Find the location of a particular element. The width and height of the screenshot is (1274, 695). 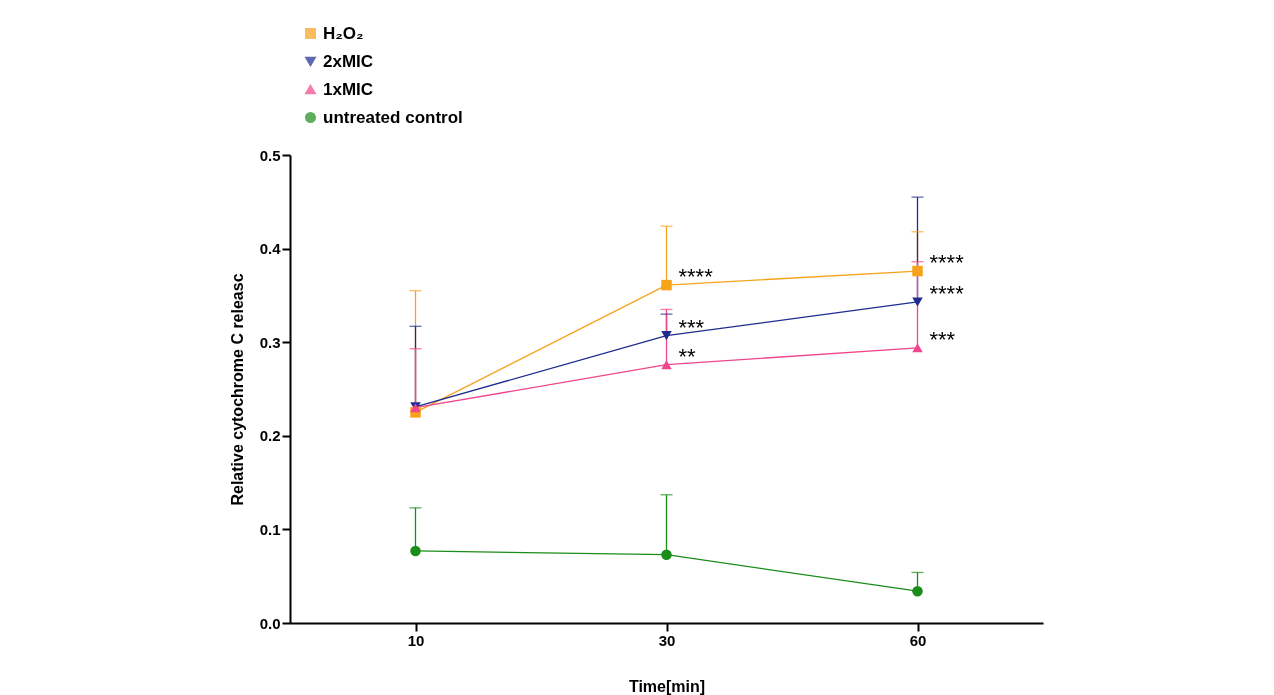

legend-label: untreated control is located at coordinates (393, 117).